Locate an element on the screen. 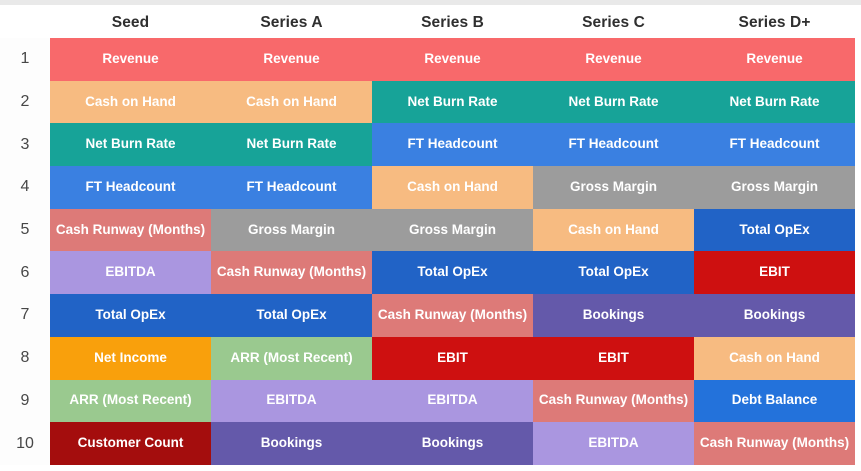  row-rank-label: 3 is located at coordinates (25, 145).